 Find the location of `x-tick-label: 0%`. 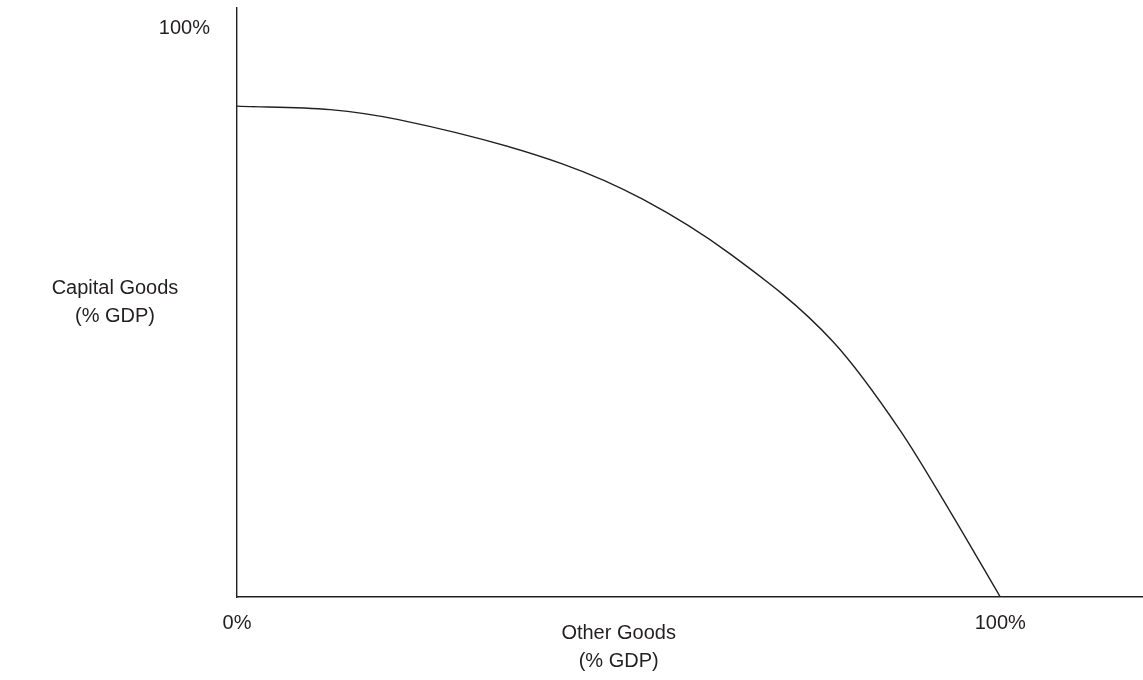

x-tick-label: 0% is located at coordinates (237, 621).